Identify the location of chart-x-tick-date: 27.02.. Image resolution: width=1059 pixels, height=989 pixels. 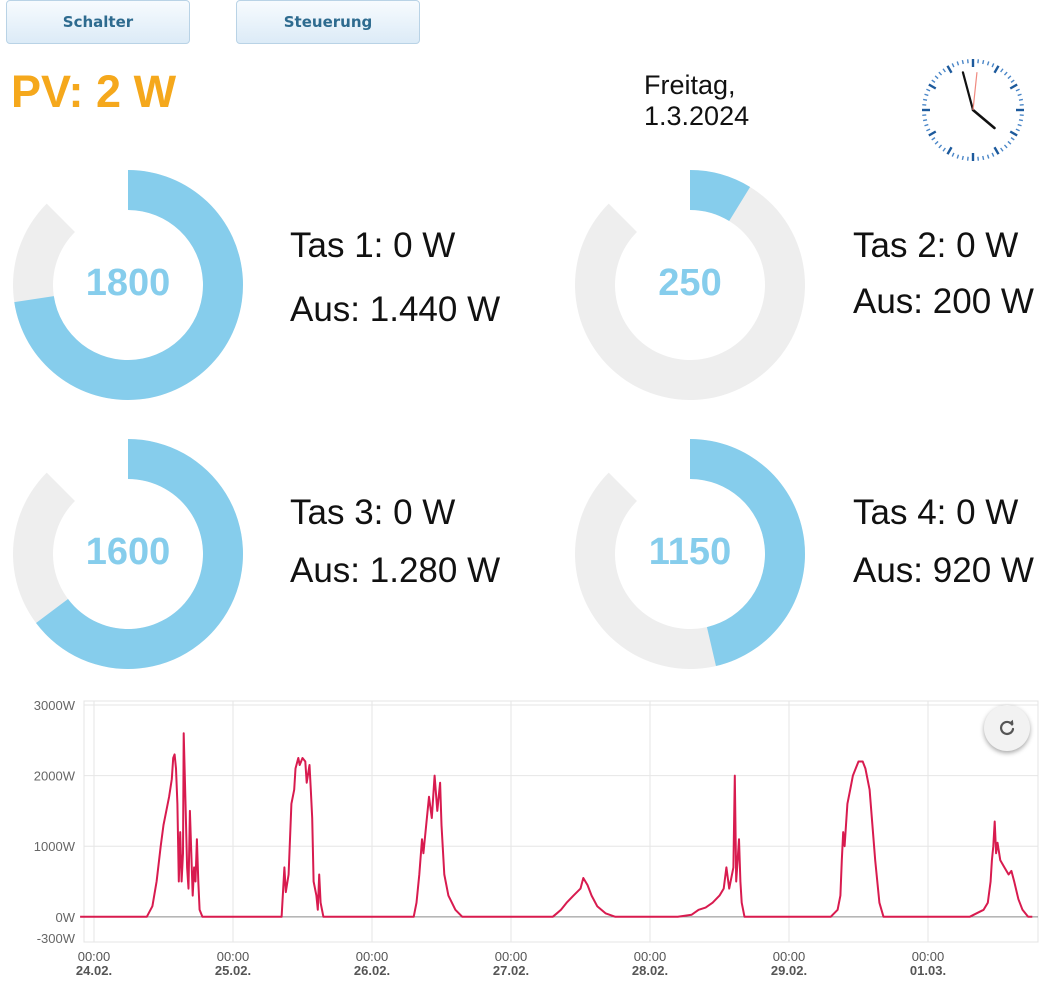
(511, 970).